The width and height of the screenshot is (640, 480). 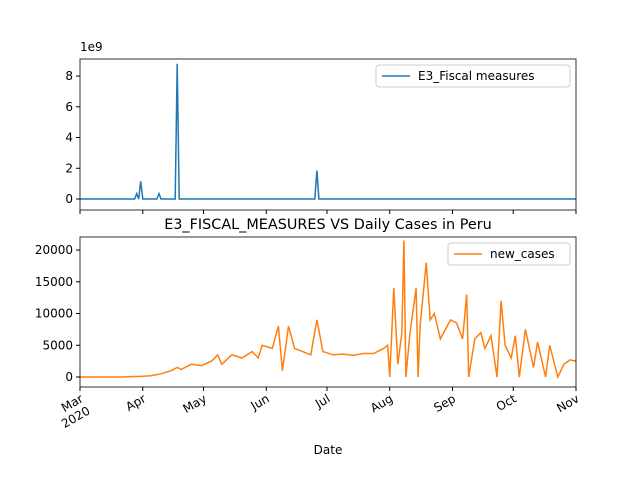 What do you see at coordinates (69, 168) in the screenshot?
I see `y-tick-label: 2` at bounding box center [69, 168].